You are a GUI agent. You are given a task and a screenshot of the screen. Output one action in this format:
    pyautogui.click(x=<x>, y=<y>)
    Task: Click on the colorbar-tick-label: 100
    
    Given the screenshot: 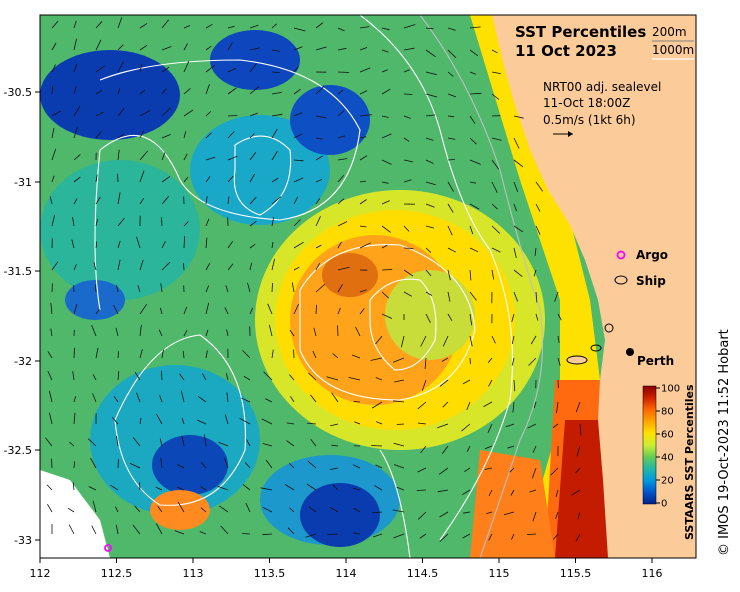 What is the action you would take?
    pyautogui.click(x=670, y=389)
    